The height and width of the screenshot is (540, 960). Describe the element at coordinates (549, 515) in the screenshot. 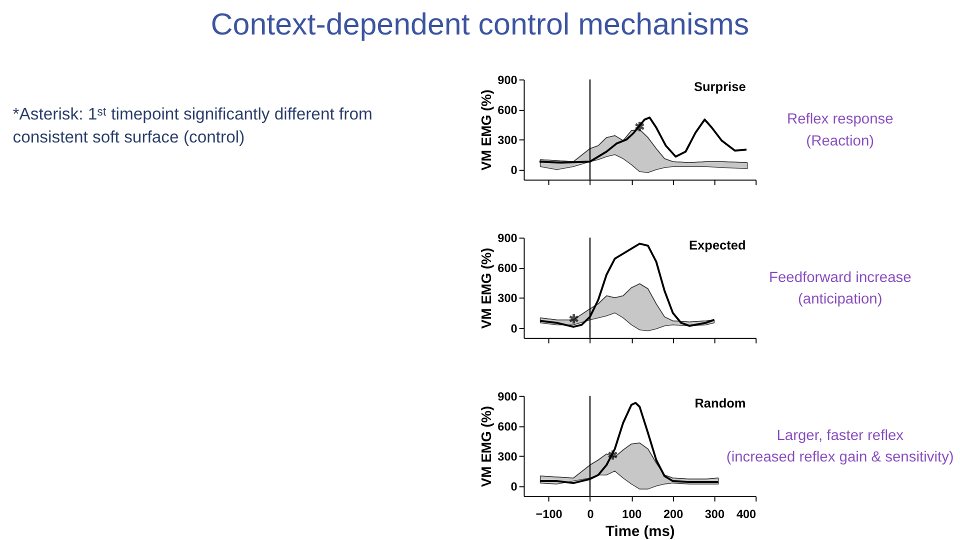

I see `x-tick-label: −100` at that location.